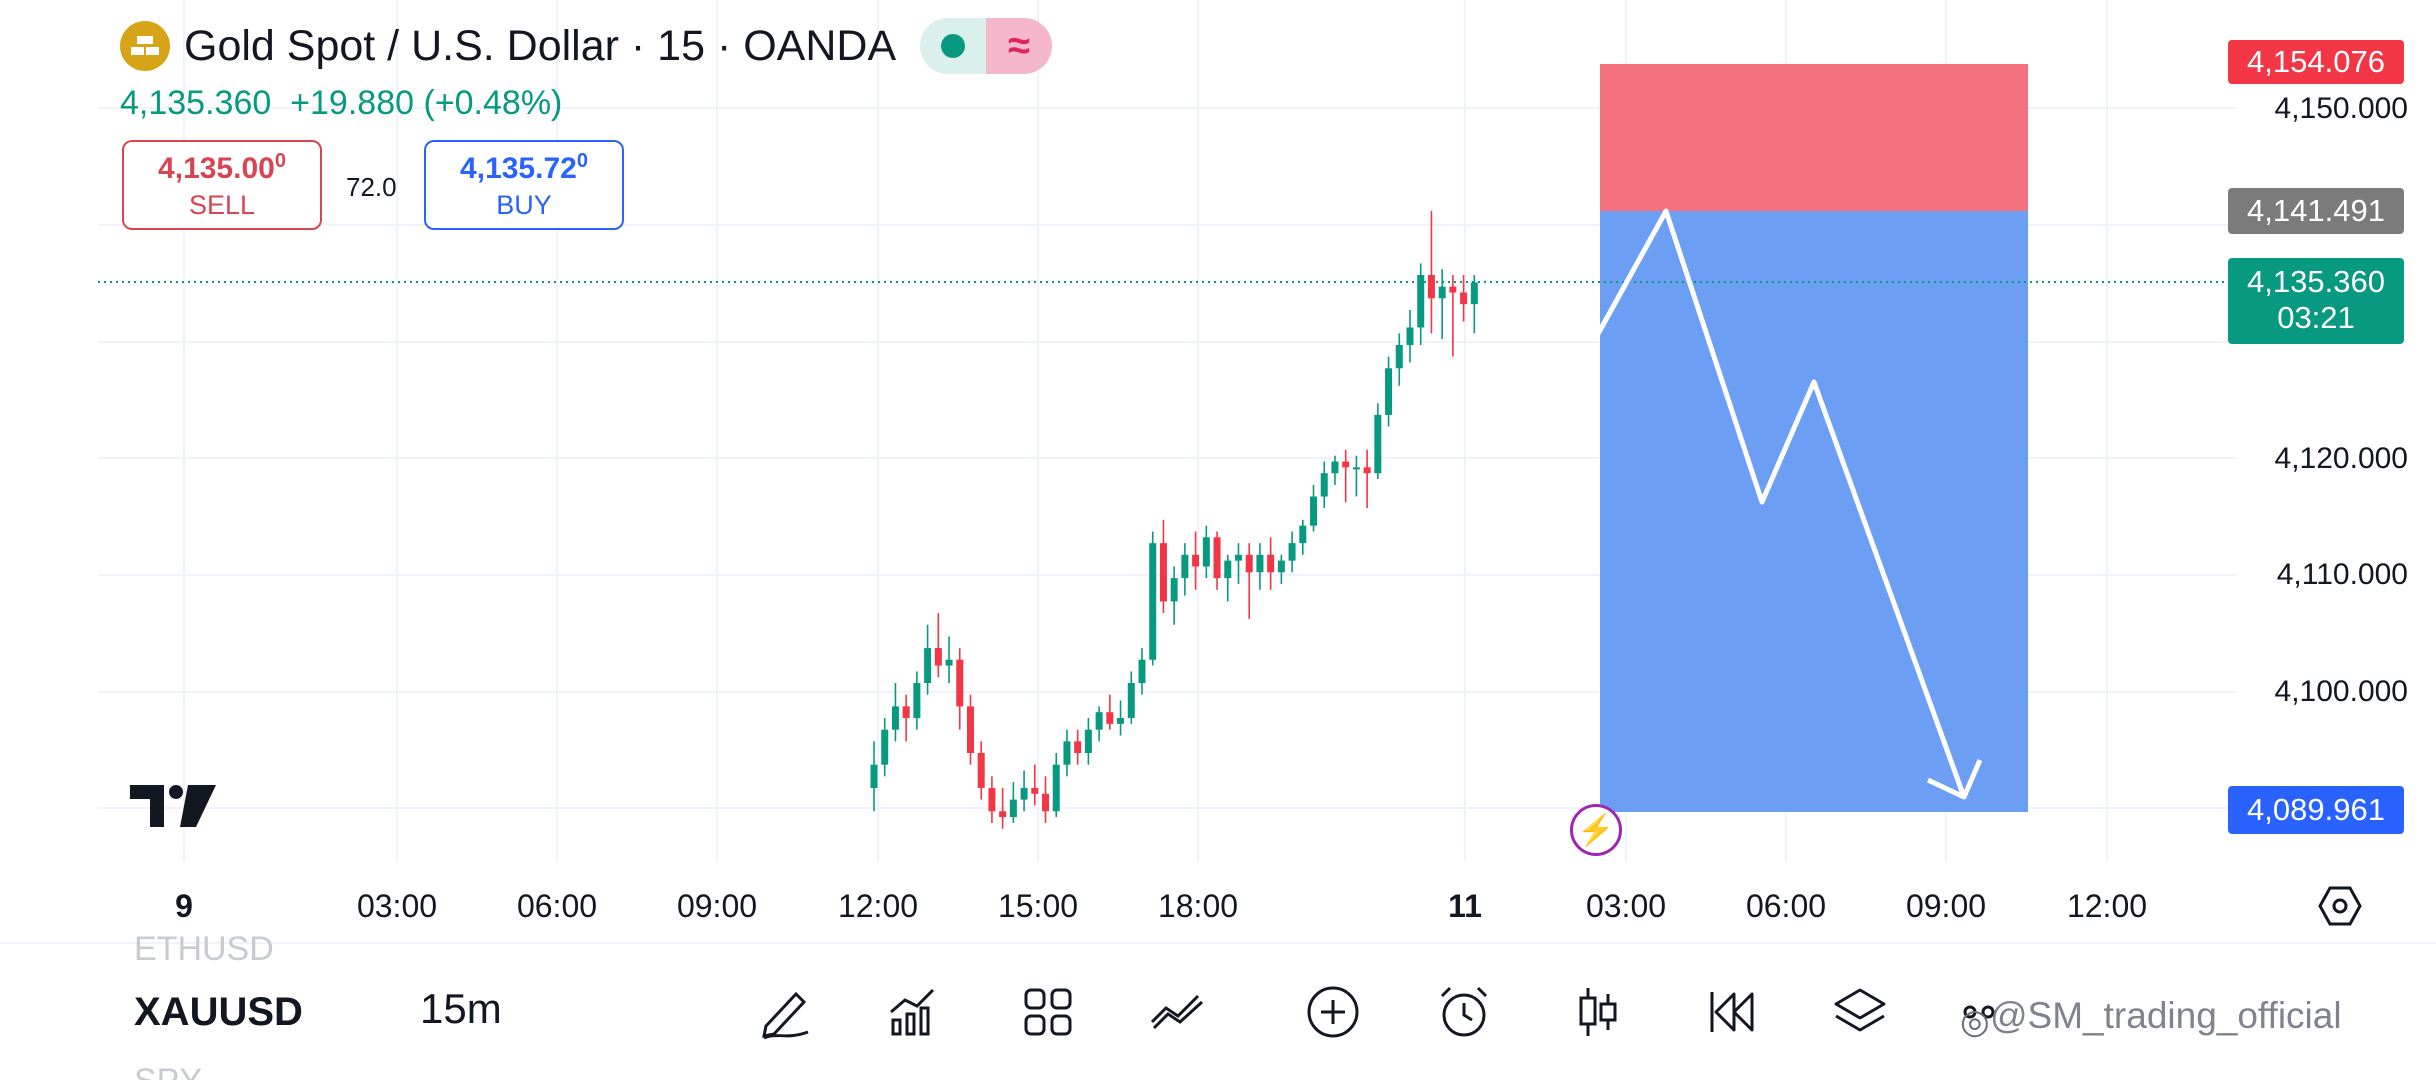  I want to click on buy-button: 4,135.720 BUY, so click(524, 185).